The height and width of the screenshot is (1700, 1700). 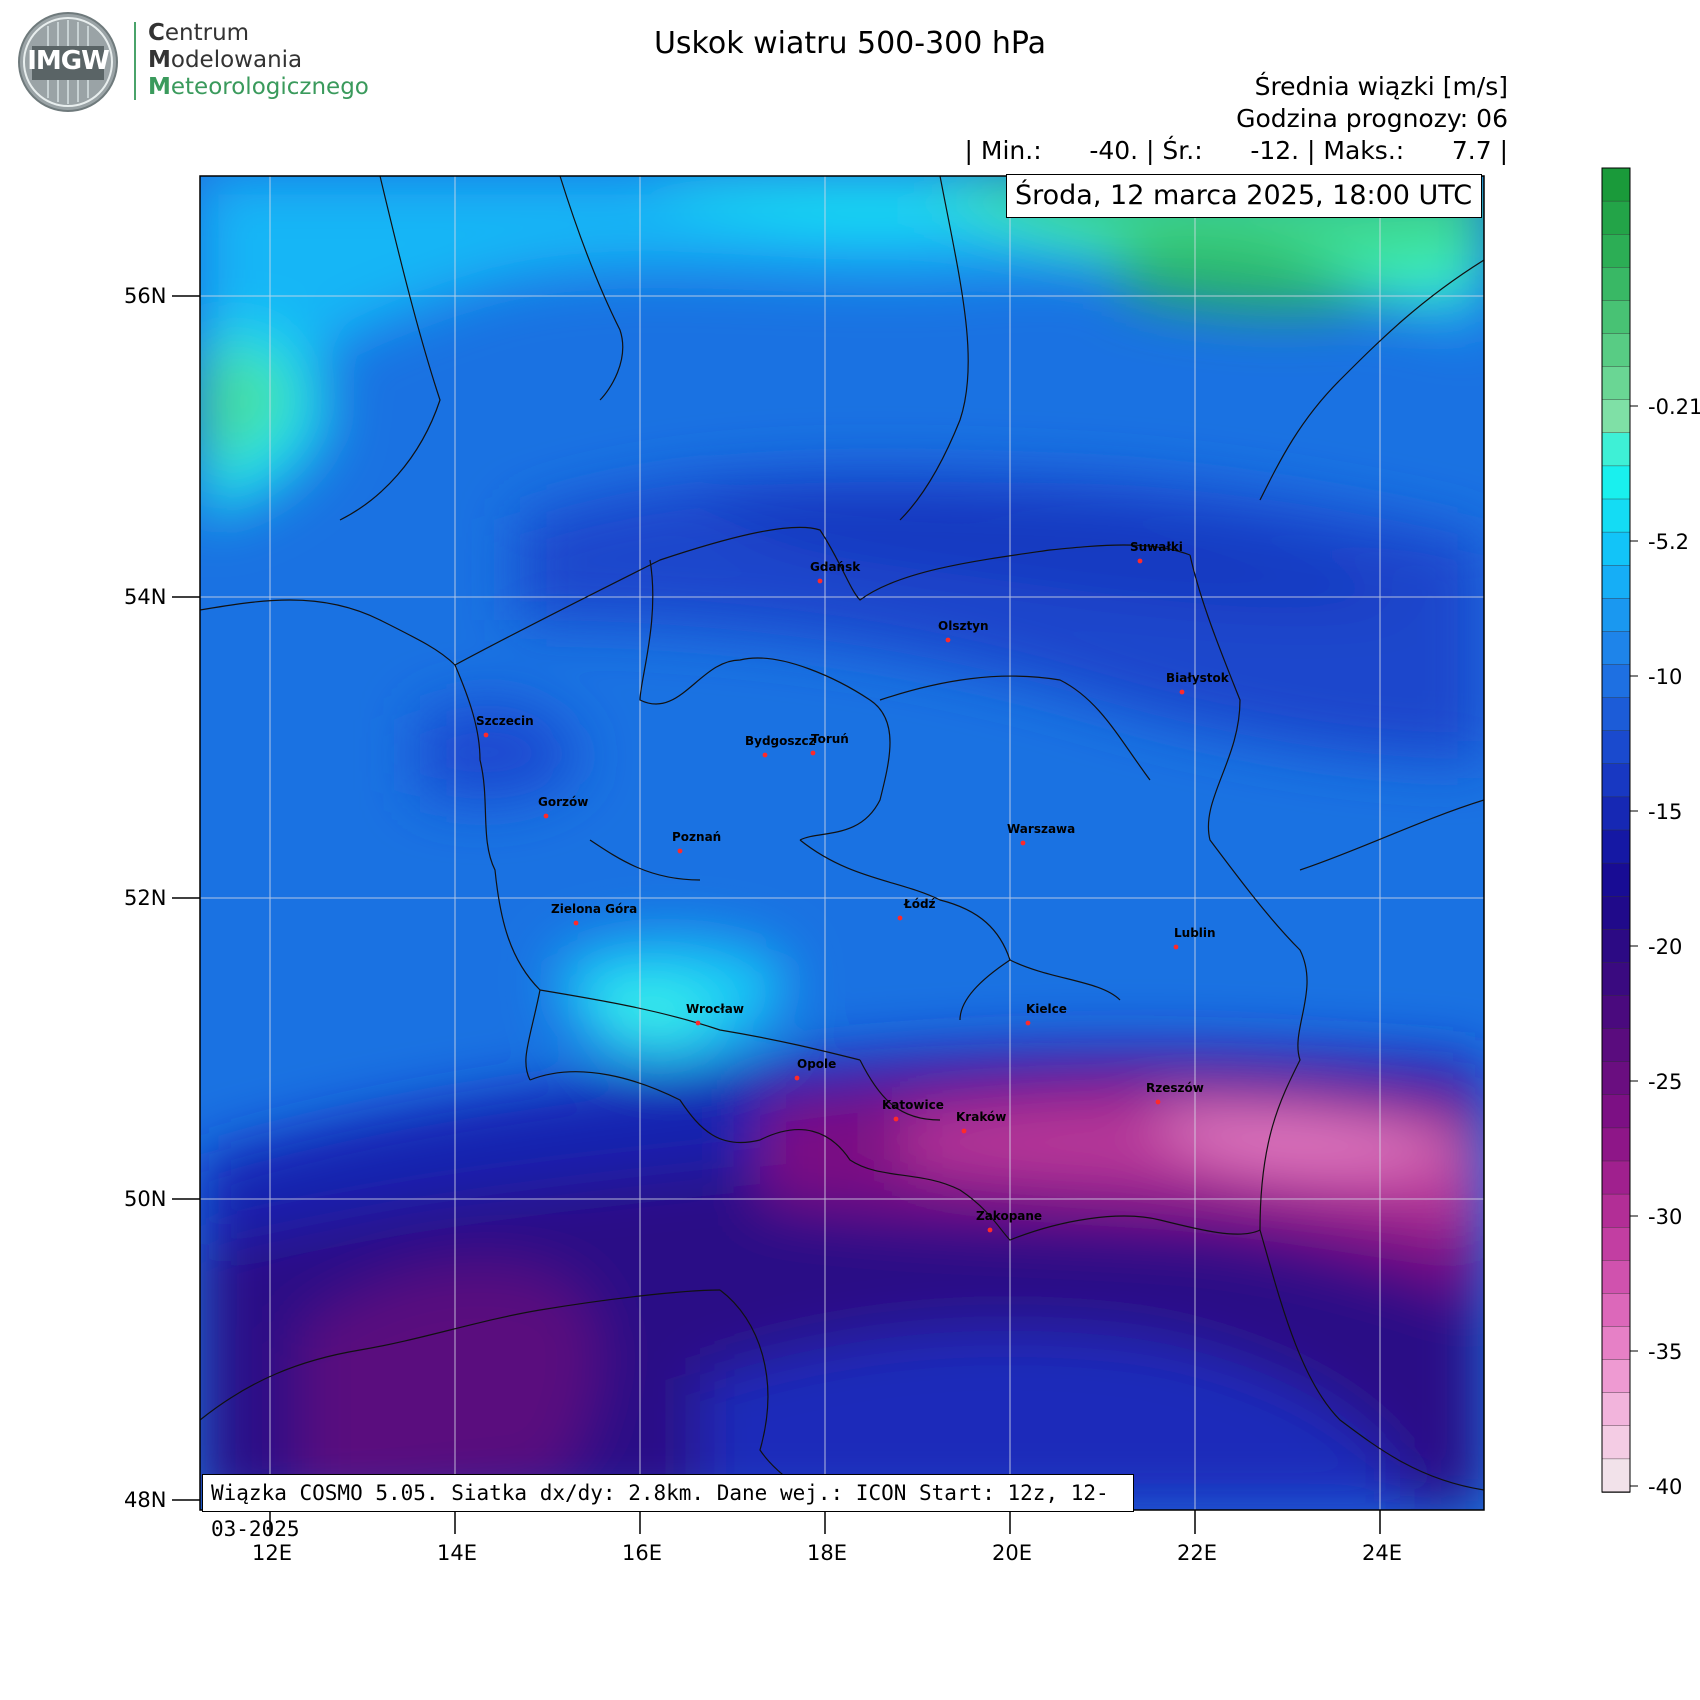 I want to click on city-label: Suwałki, so click(x=1156, y=547).